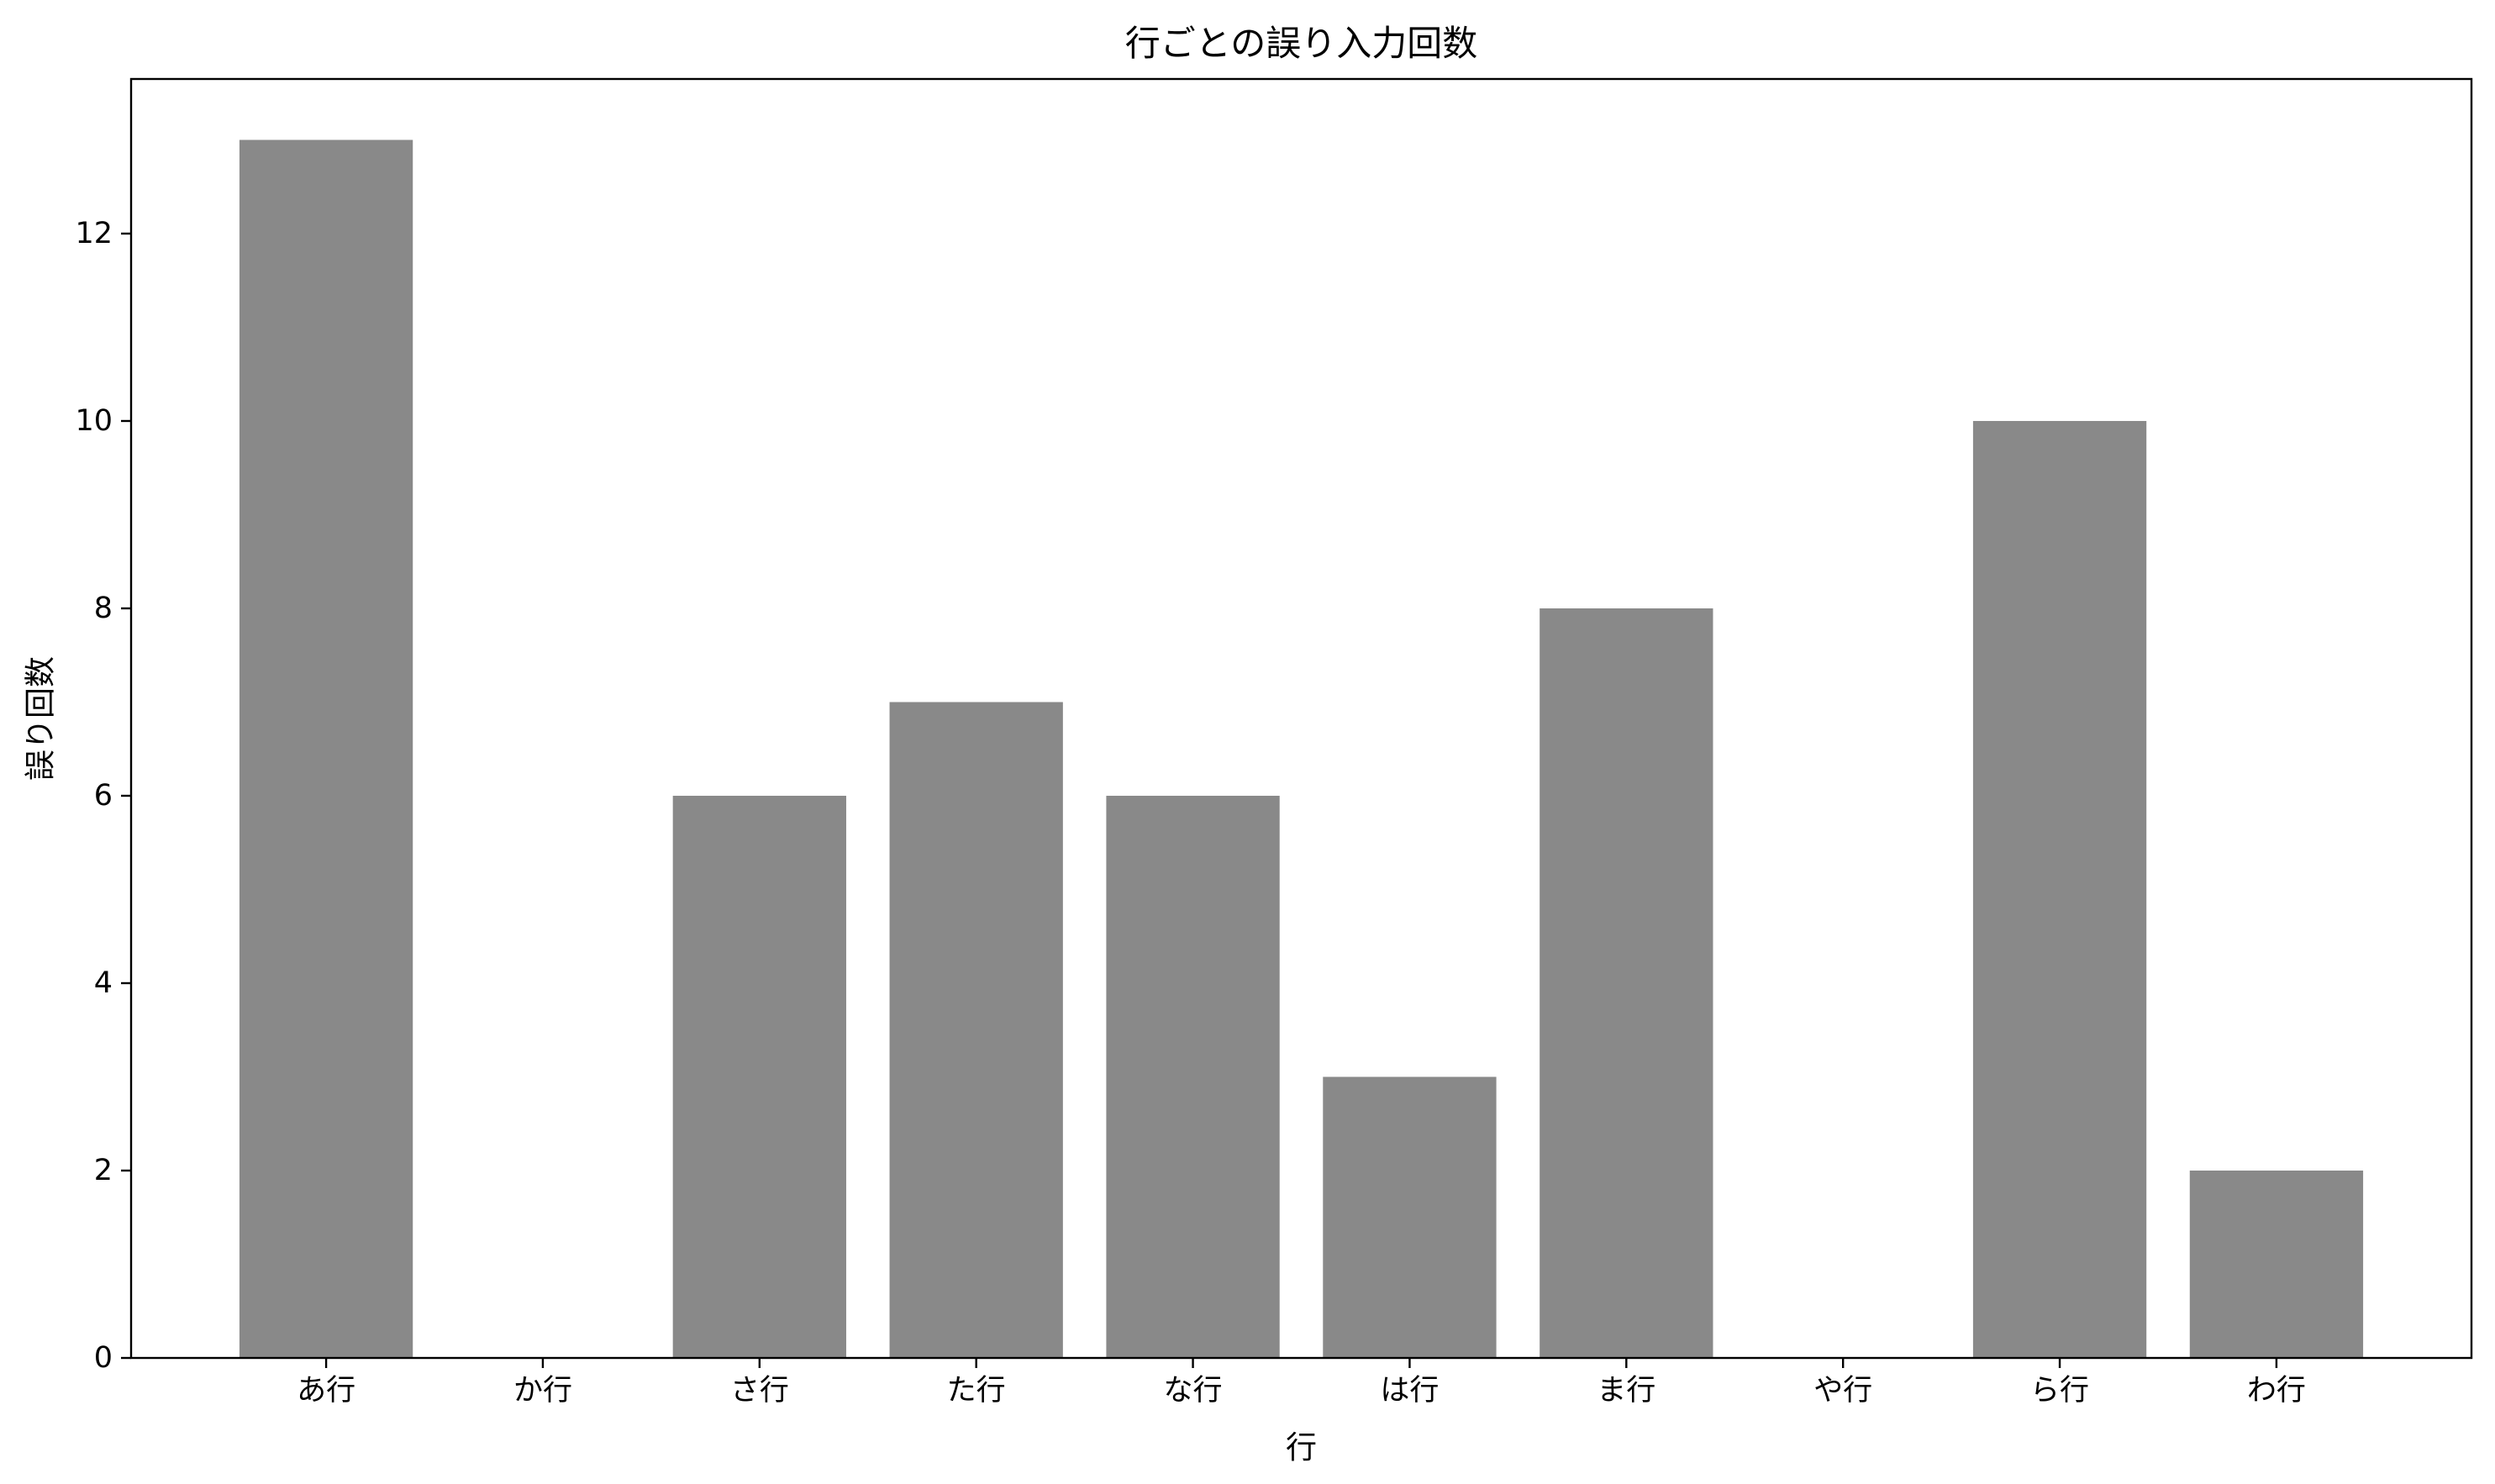 The height and width of the screenshot is (1484, 2495). I want to click on y-tick-label: 12, so click(94, 234).